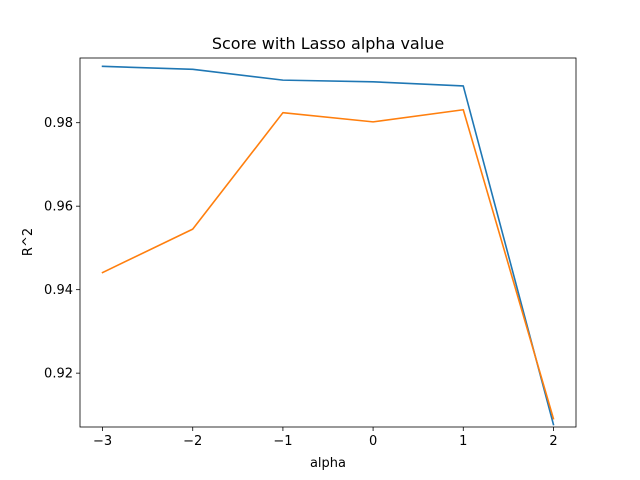 The image size is (640, 480). What do you see at coordinates (192, 441) in the screenshot?
I see `x-tick-label: −2` at bounding box center [192, 441].